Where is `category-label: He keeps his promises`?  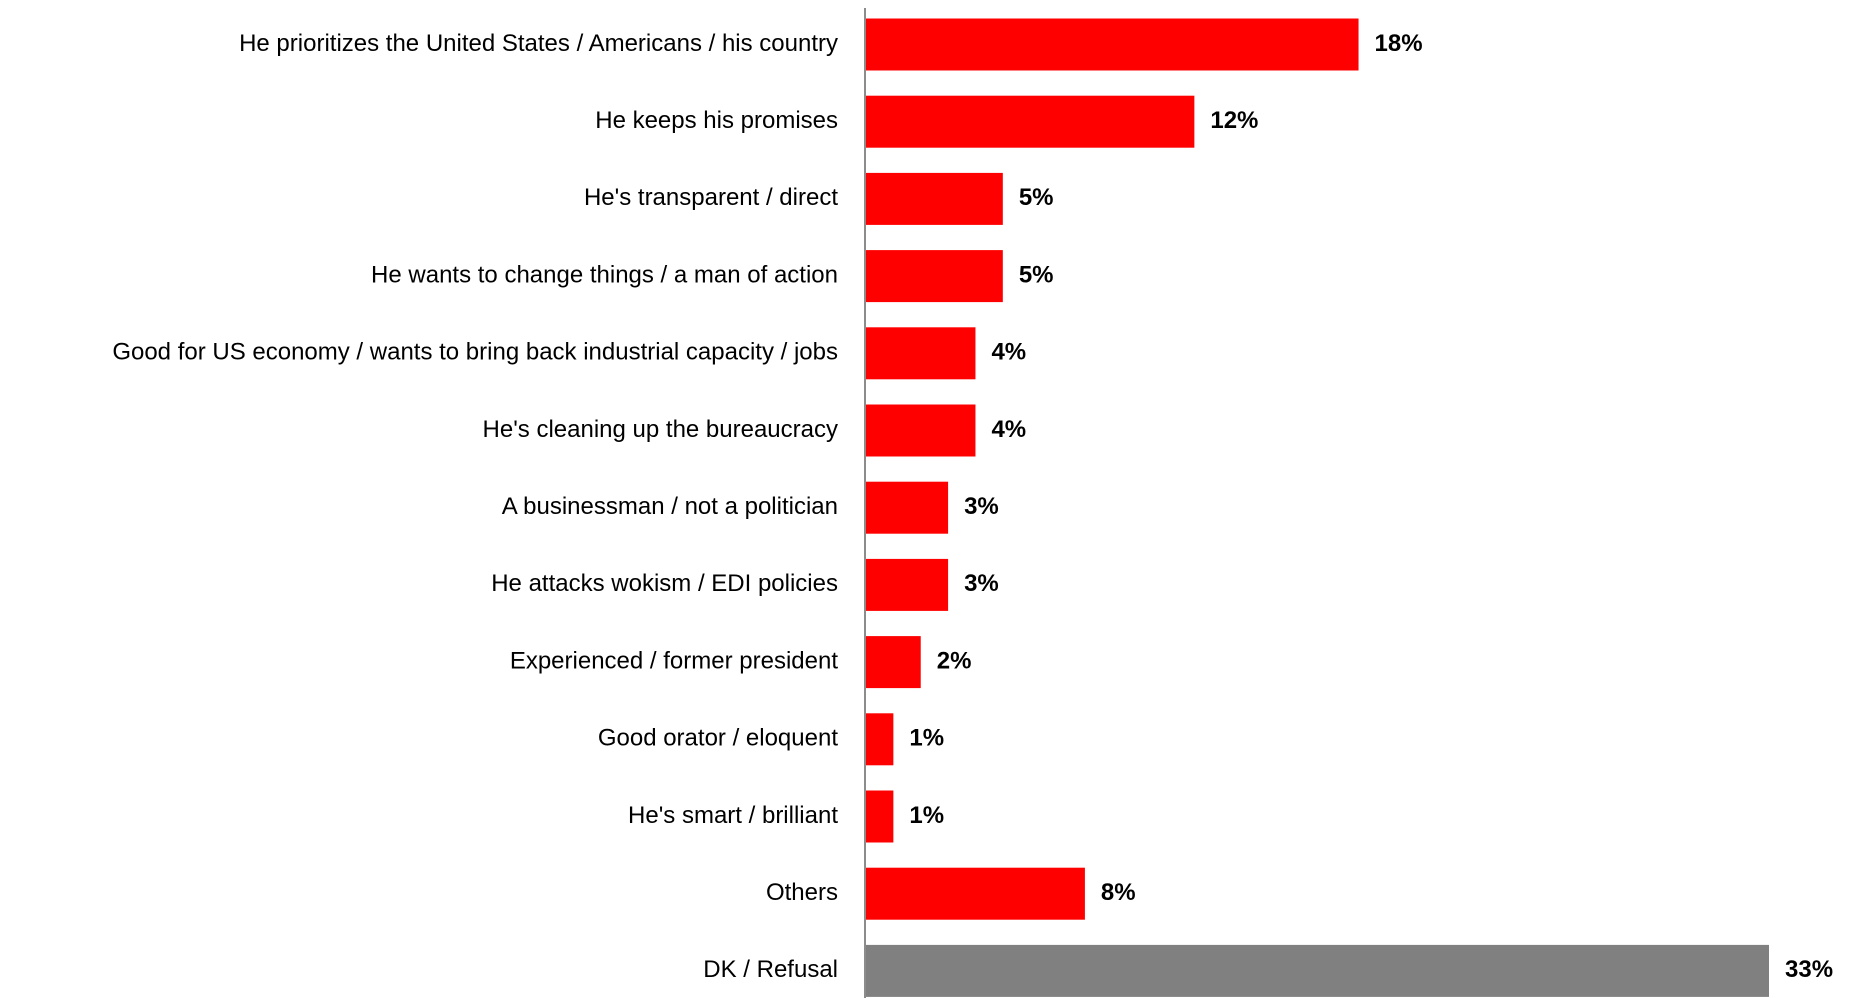 category-label: He keeps his promises is located at coordinates (716, 120).